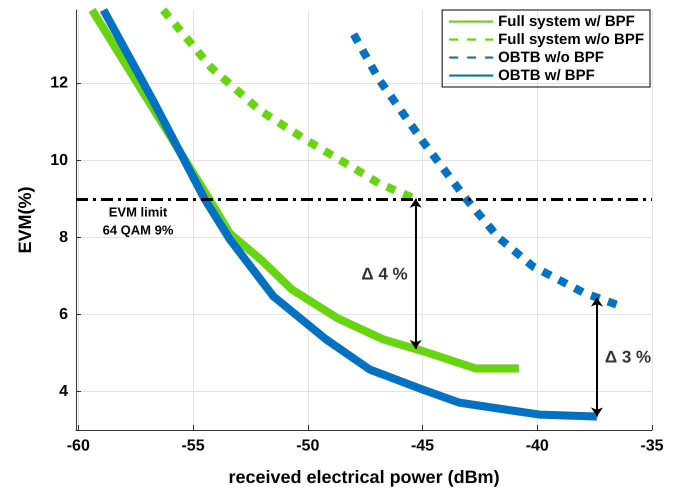 The height and width of the screenshot is (495, 683). I want to click on x-tick-label: -50, so click(308, 446).